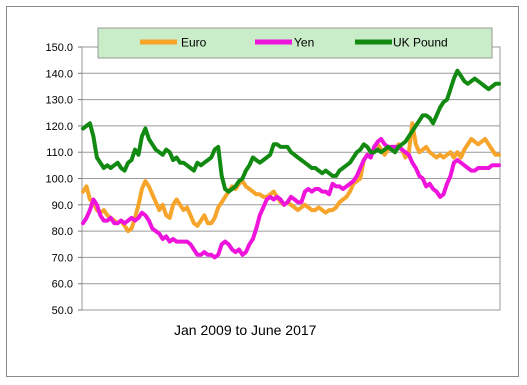 The width and height of the screenshot is (527, 385). I want to click on y-tick-label: 120.0, so click(59, 127).